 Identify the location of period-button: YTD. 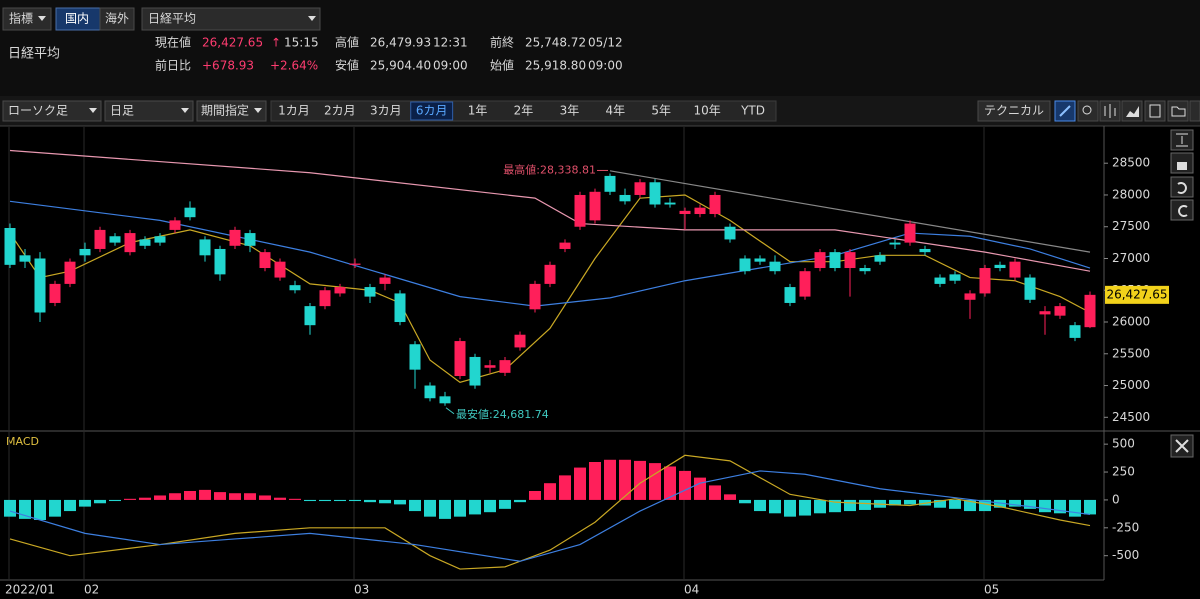
(752, 111).